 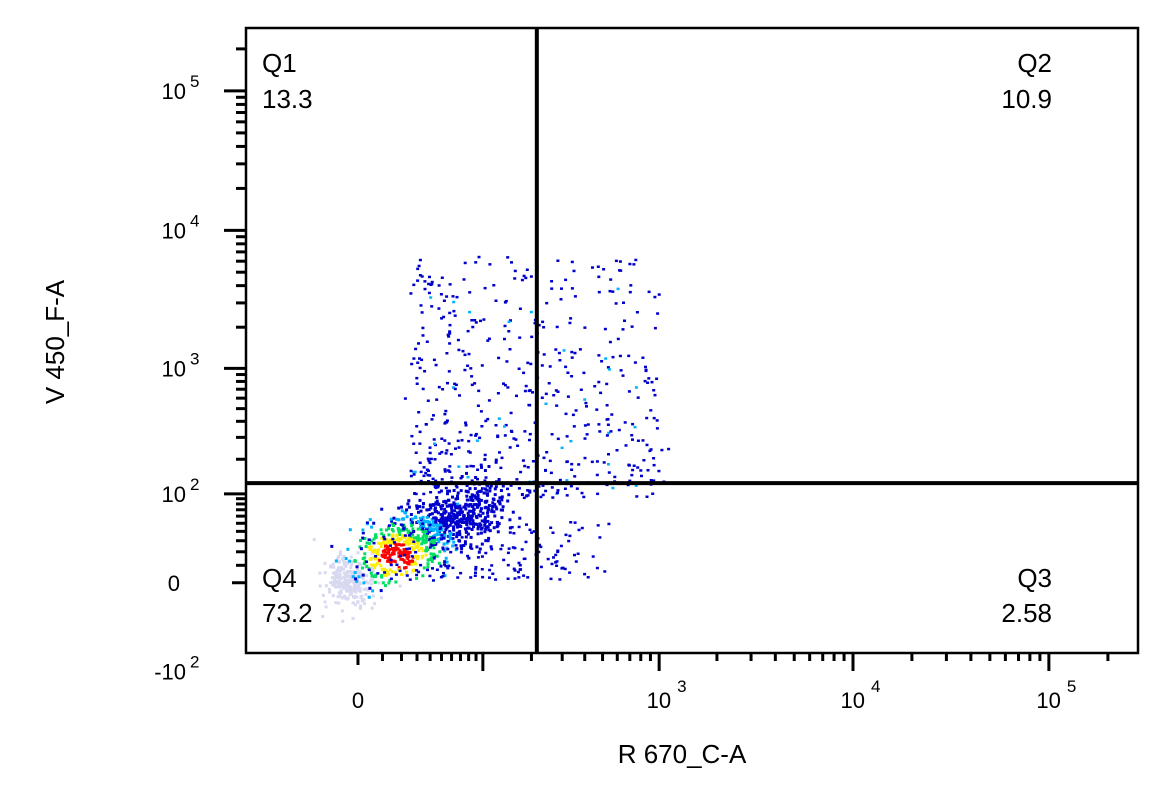 I want to click on y-tick-label: 10 4, so click(x=181, y=227).